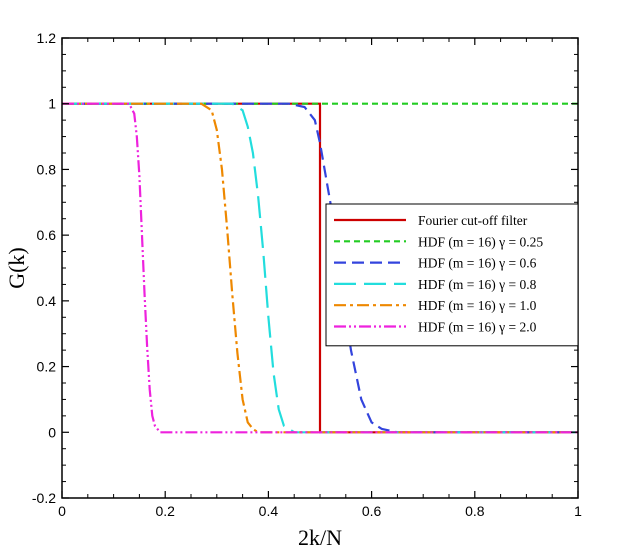 This screenshot has height=554, width=623. What do you see at coordinates (480, 241) in the screenshot?
I see `legend-label: HDF (m = 16) γ = 0.25` at bounding box center [480, 241].